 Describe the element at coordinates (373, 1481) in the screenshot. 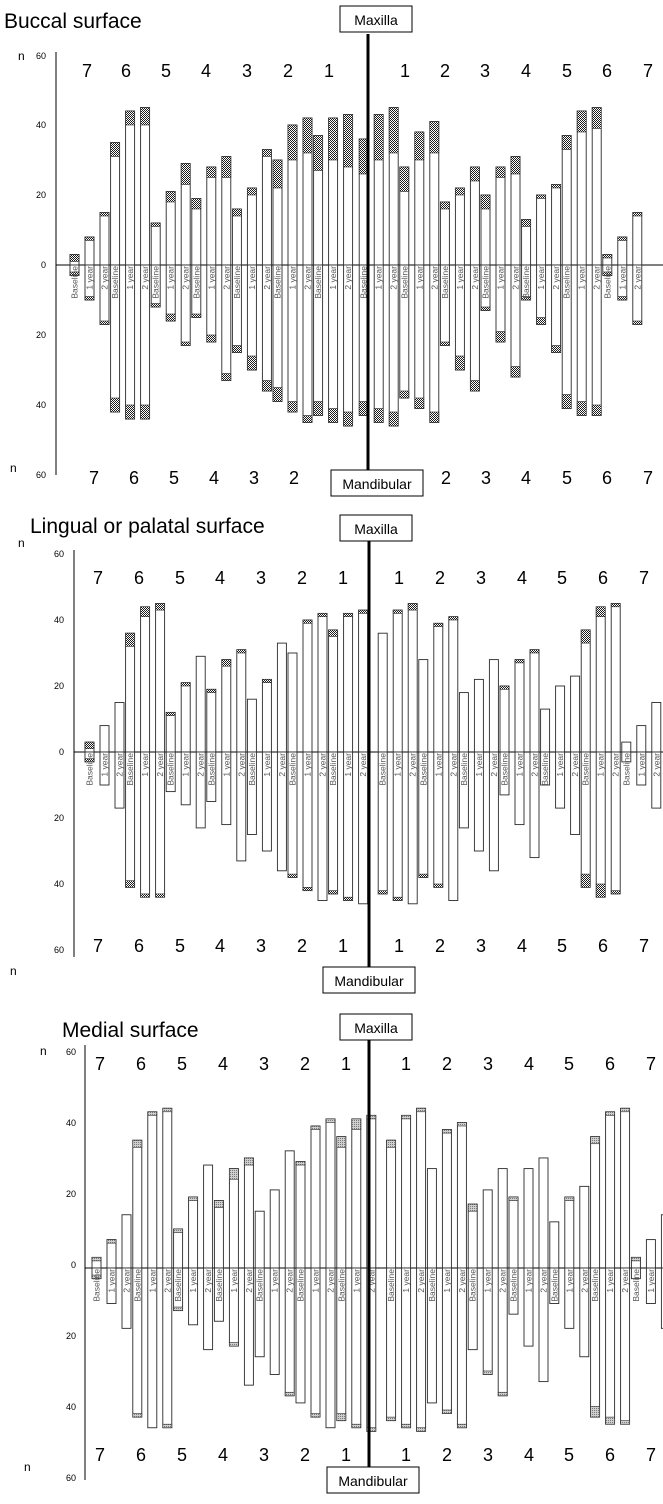

I see `mandibular-label: Mandibular` at that location.